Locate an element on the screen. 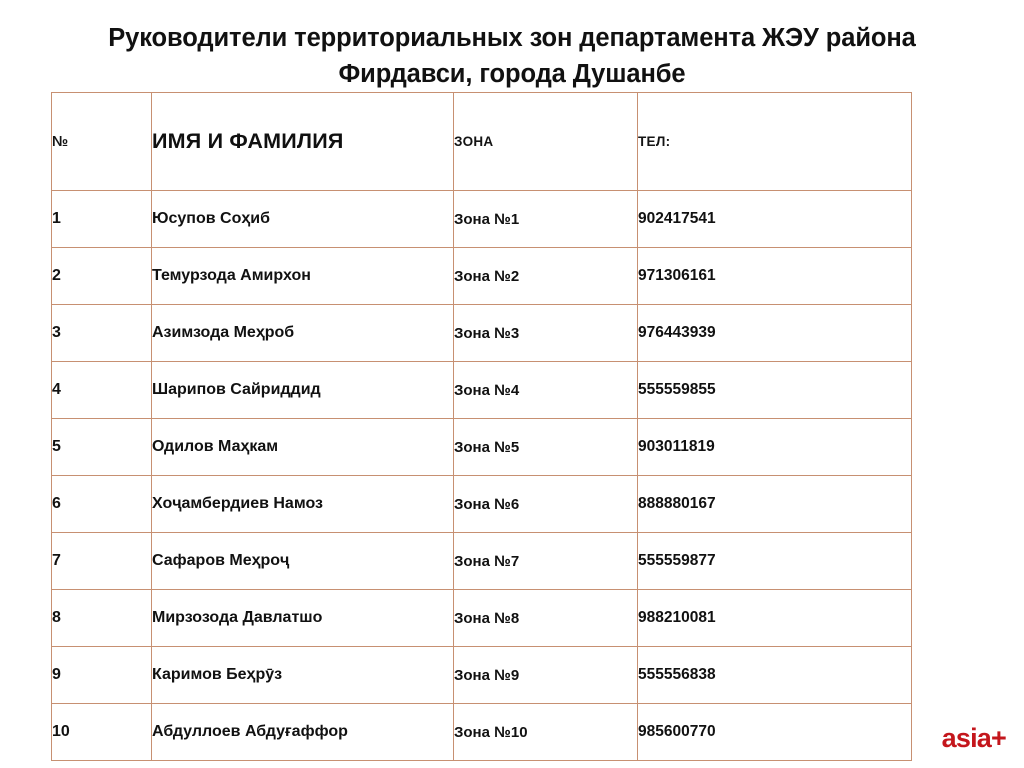 This screenshot has width=1024, height=768. cell-phone: 988210081 is located at coordinates (774, 618).